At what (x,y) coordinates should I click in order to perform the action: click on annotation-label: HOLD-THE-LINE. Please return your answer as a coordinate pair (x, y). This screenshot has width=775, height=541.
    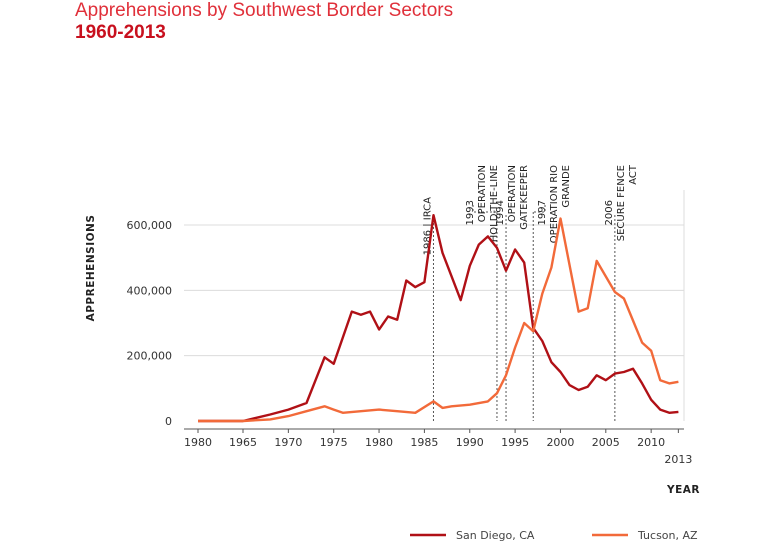
    Looking at the image, I should click on (494, 203).